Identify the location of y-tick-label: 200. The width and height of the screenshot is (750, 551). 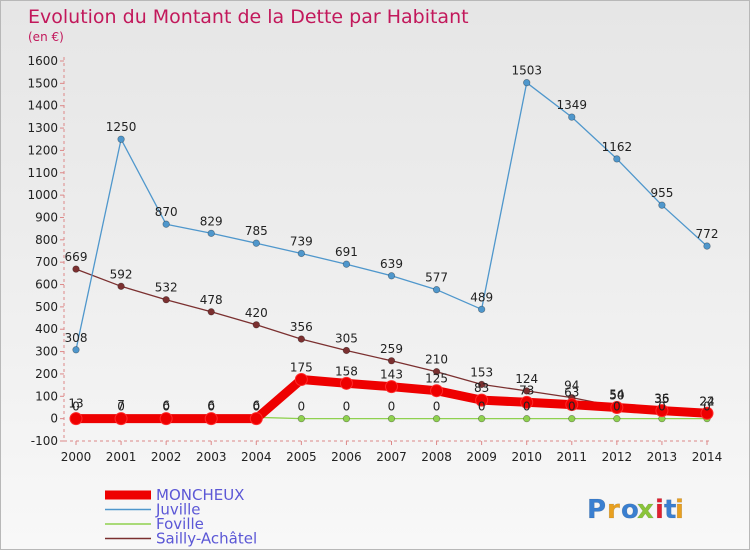
(46, 374).